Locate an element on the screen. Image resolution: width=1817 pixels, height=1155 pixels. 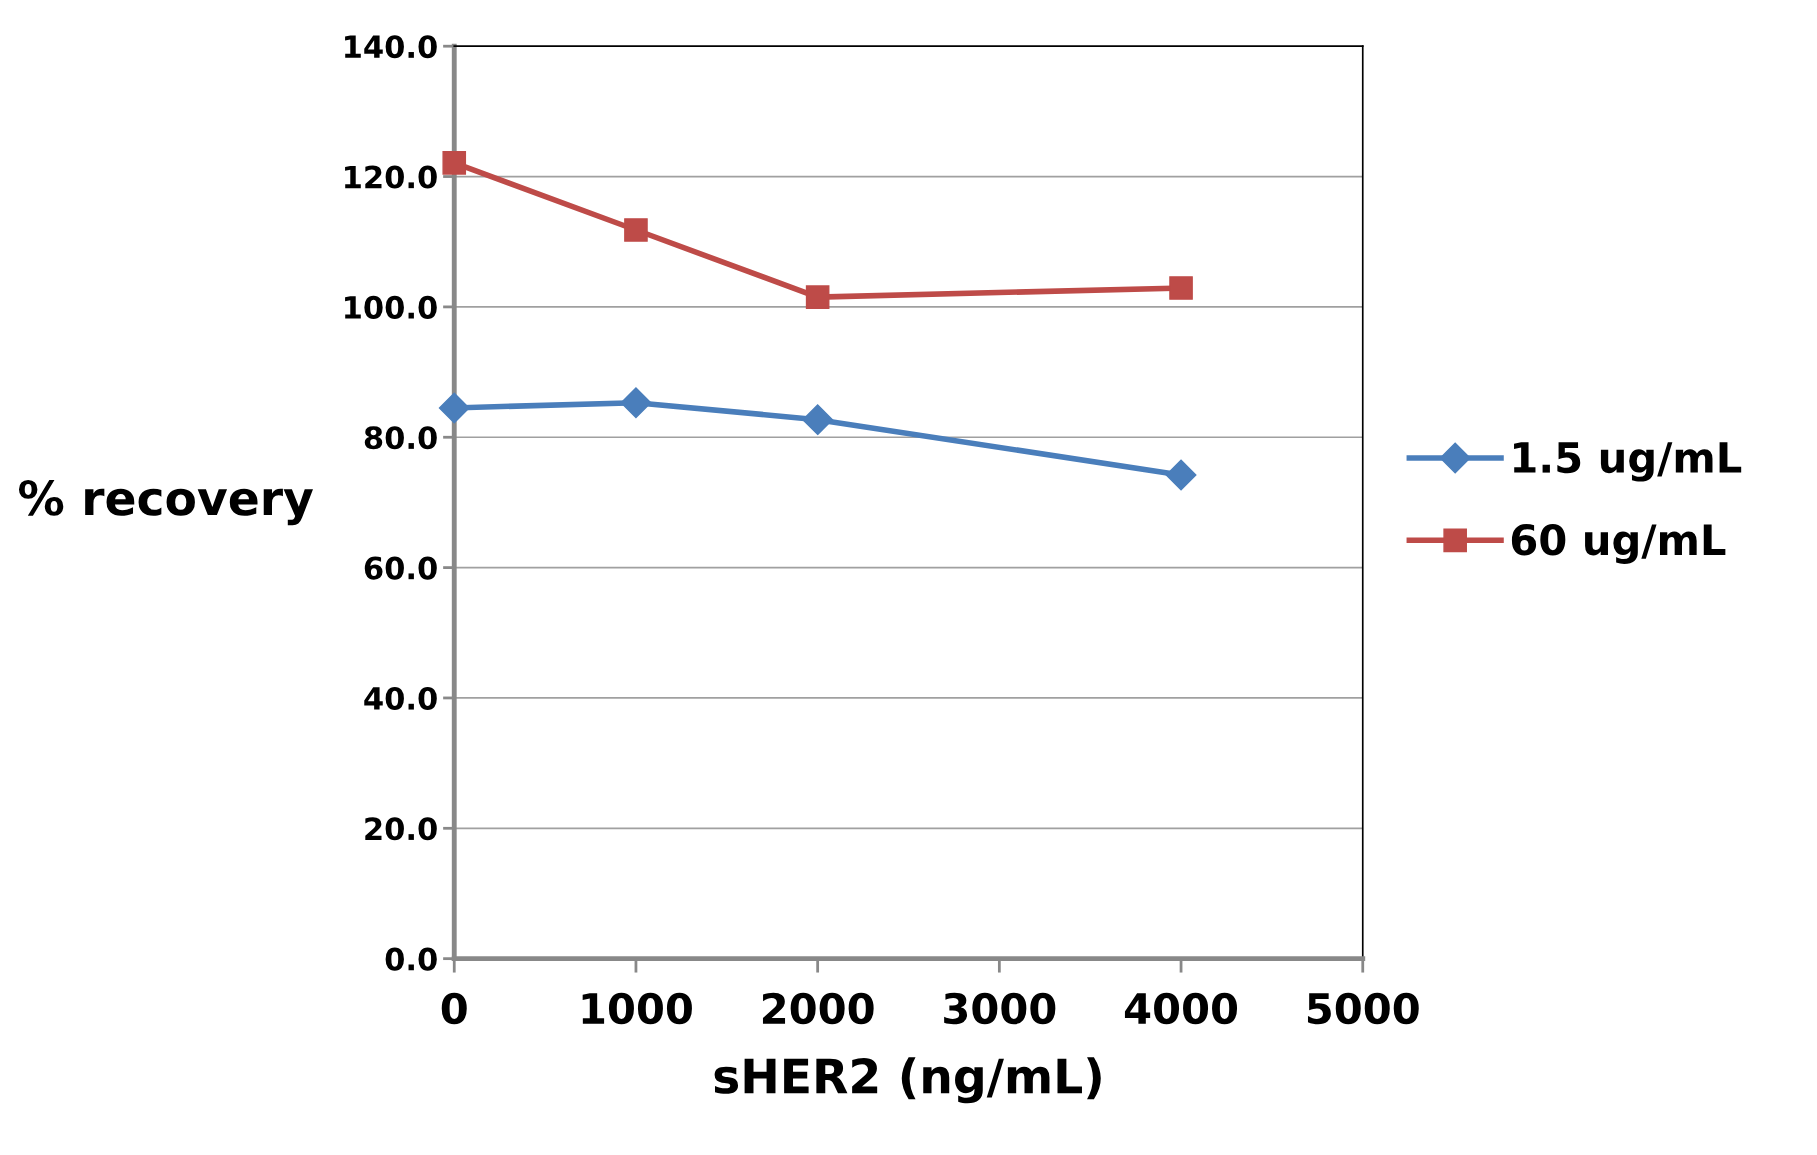
x-tick-label: 4000 is located at coordinates (1181, 1008).